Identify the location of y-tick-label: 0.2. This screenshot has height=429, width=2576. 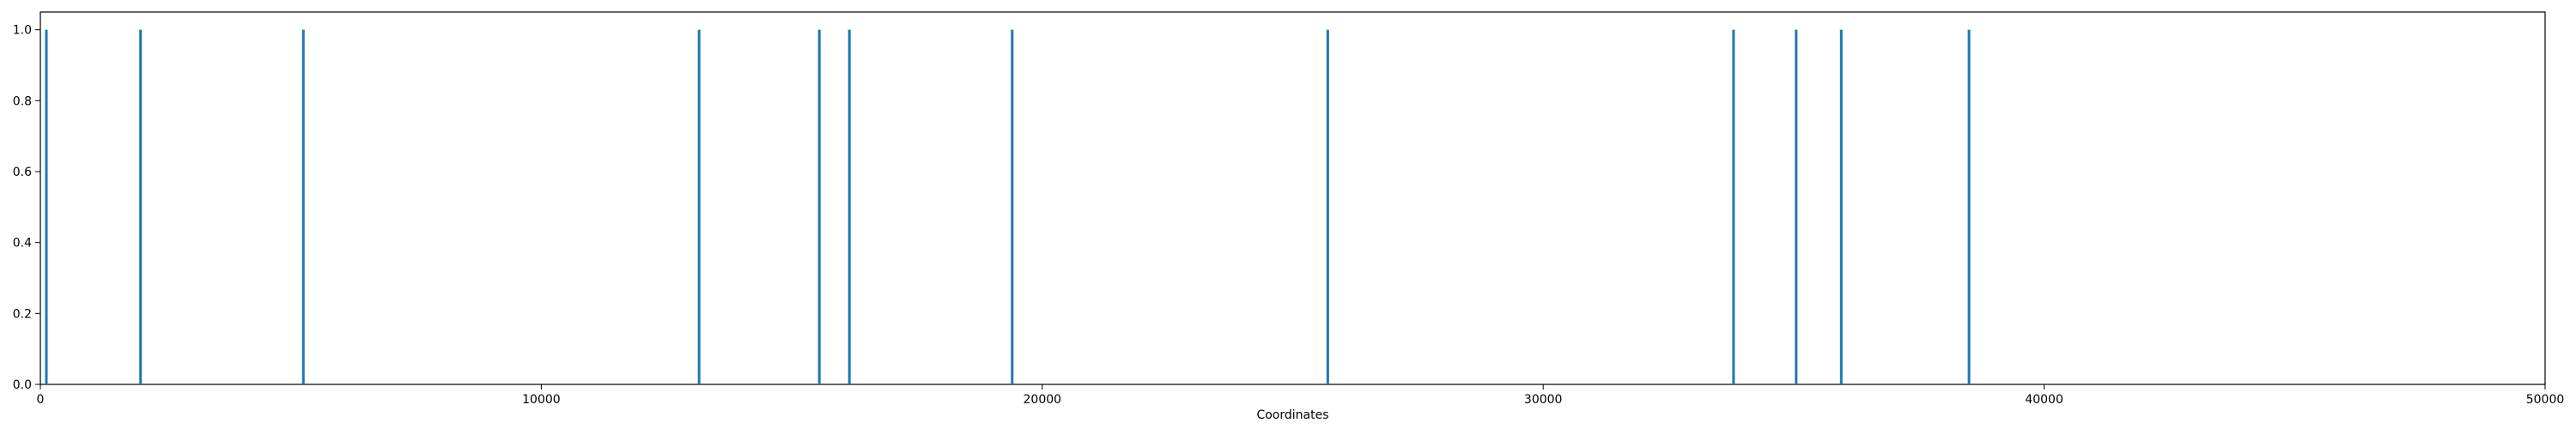
(23, 314).